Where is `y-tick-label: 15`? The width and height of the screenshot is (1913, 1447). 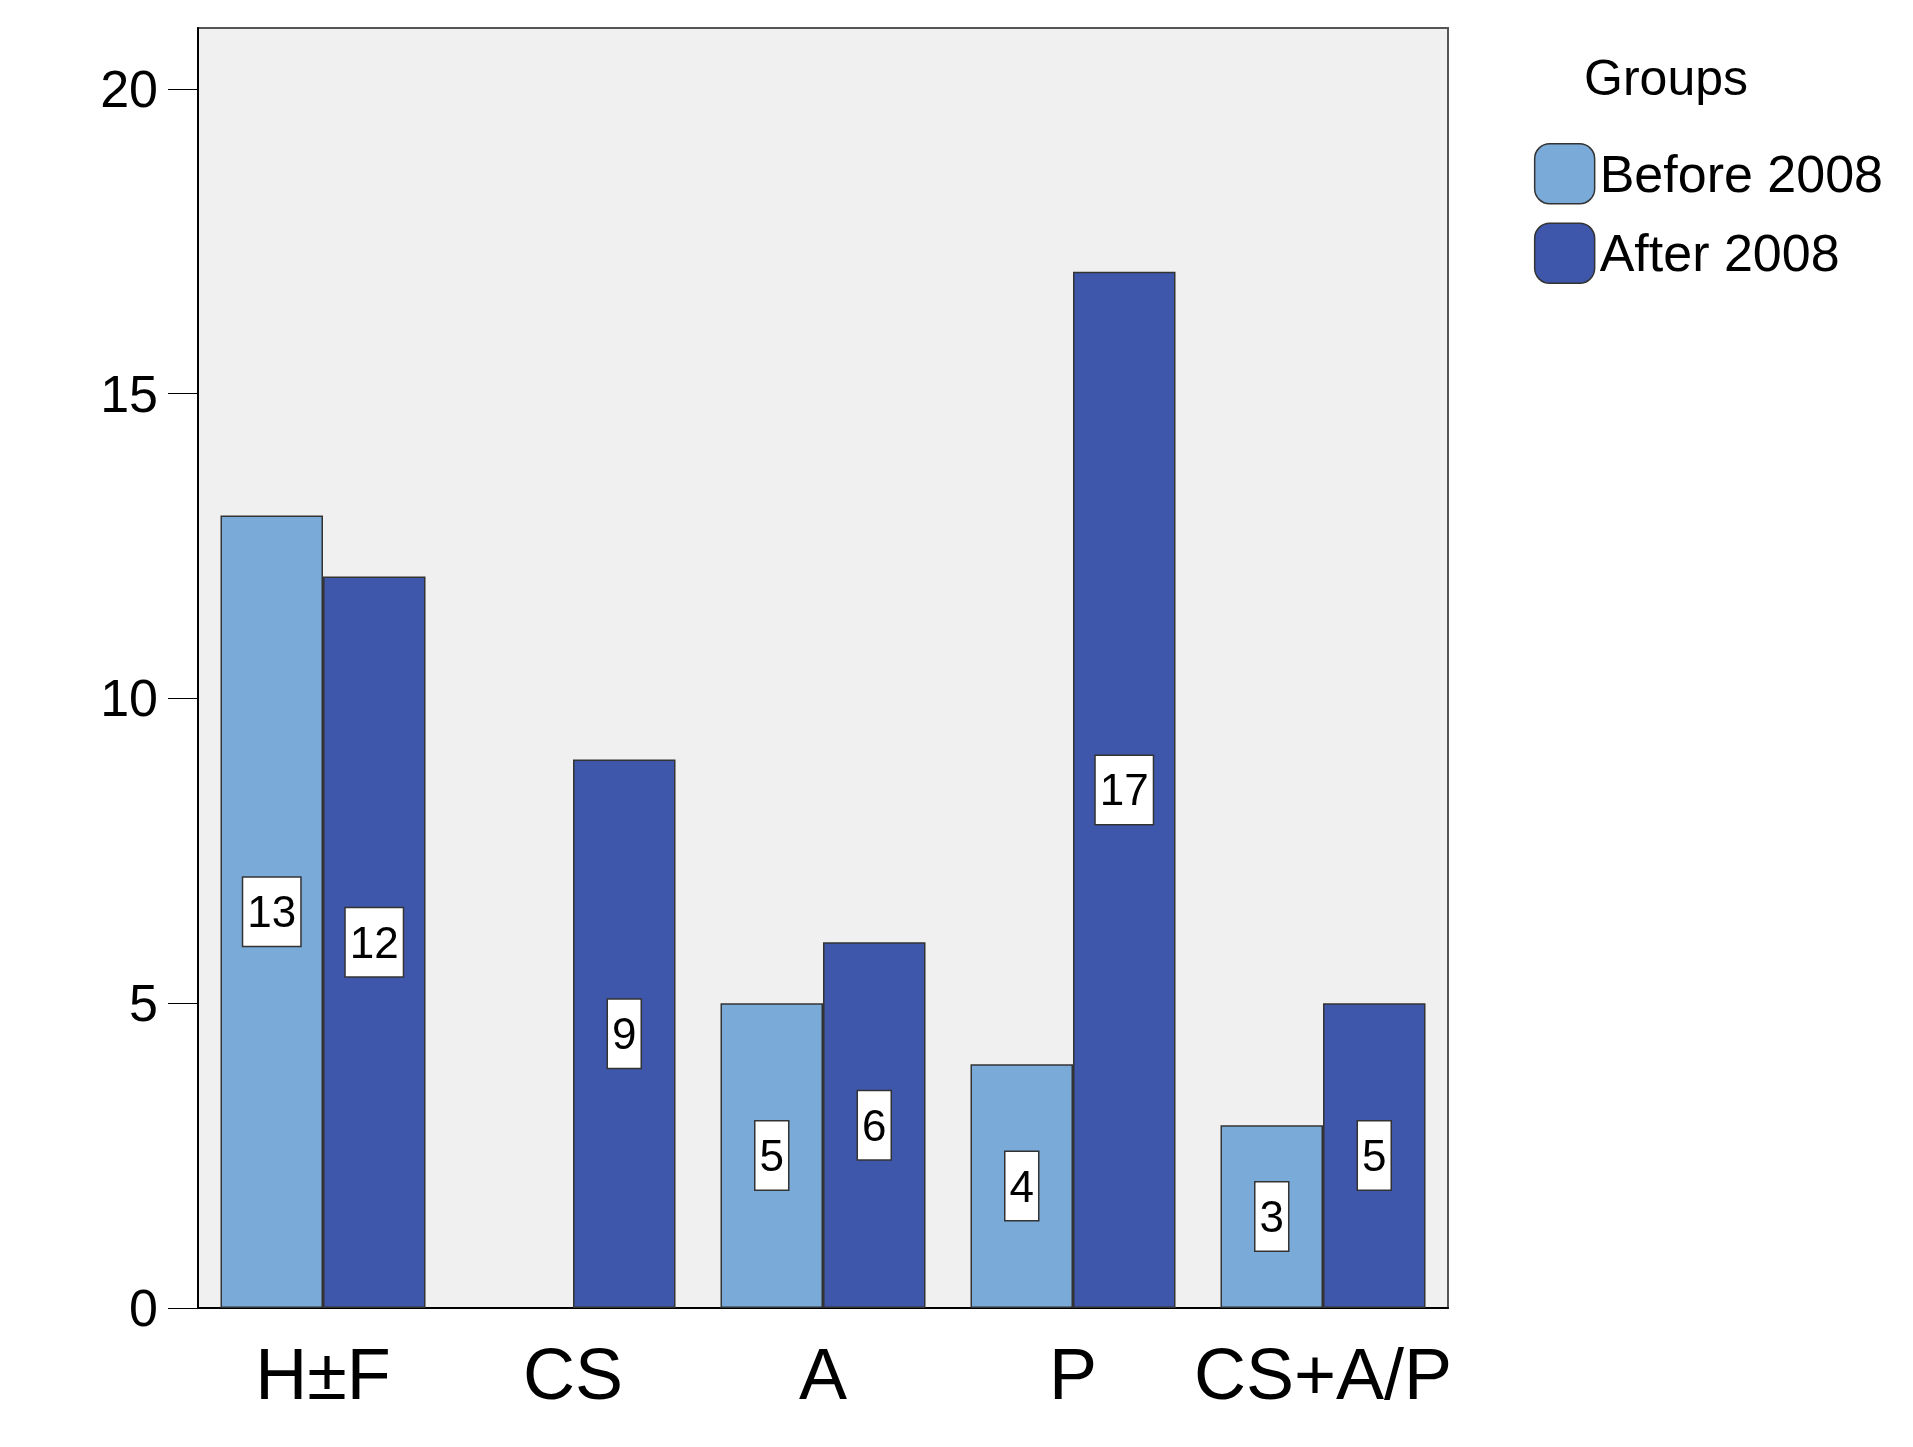 y-tick-label: 15 is located at coordinates (129, 393).